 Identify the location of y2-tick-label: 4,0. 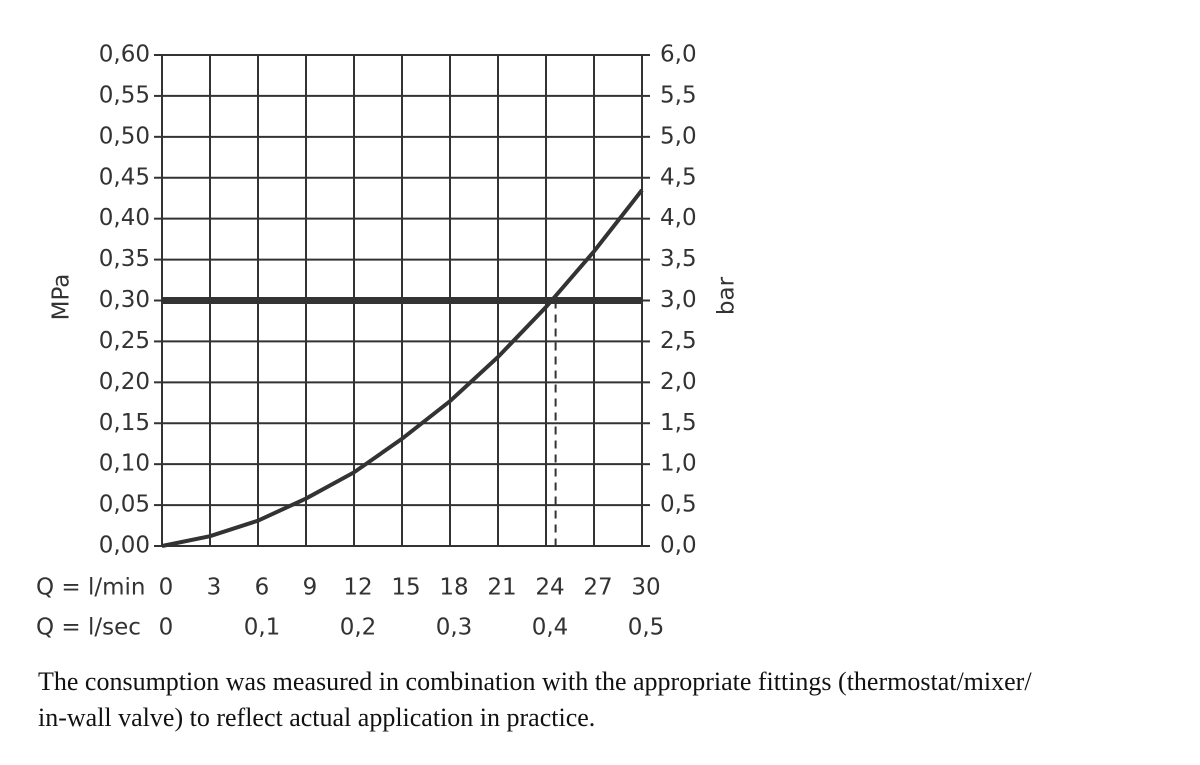
(678, 218).